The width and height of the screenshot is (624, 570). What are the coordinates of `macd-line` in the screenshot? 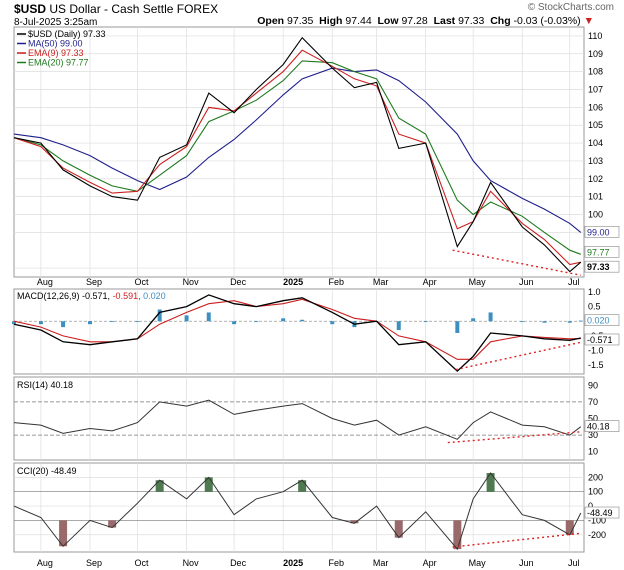 It's located at (297, 333).